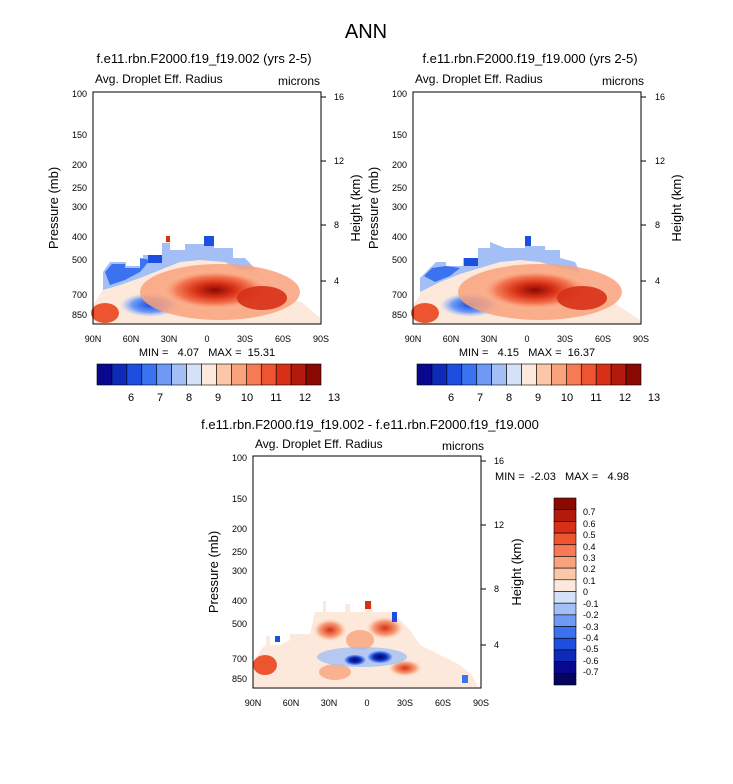 This screenshot has width=733, height=784. What do you see at coordinates (160, 398) in the screenshot?
I see `colorbar-label: 7` at bounding box center [160, 398].